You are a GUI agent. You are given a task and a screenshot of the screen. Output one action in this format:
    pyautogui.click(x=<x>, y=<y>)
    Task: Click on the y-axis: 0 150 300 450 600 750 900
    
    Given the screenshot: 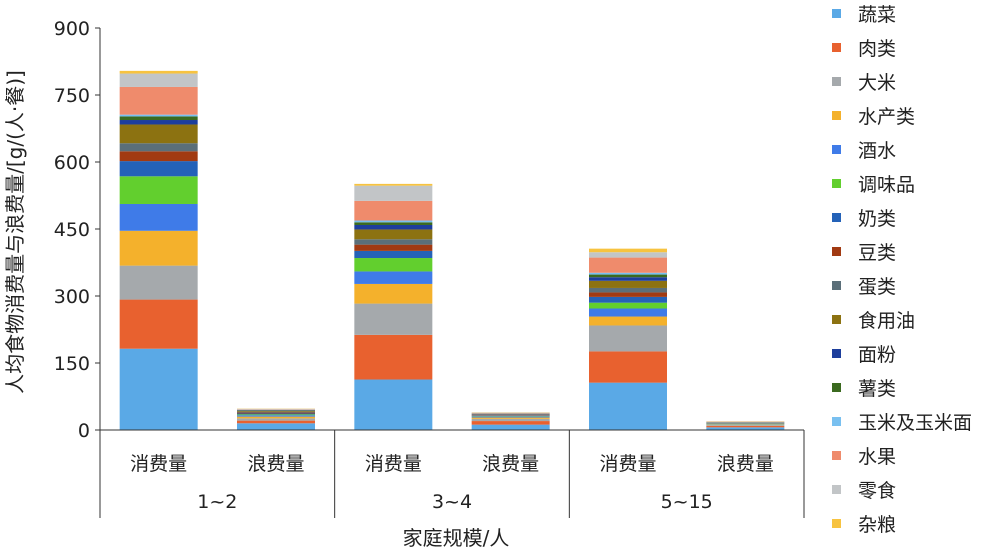 What is the action you would take?
    pyautogui.click(x=77, y=230)
    